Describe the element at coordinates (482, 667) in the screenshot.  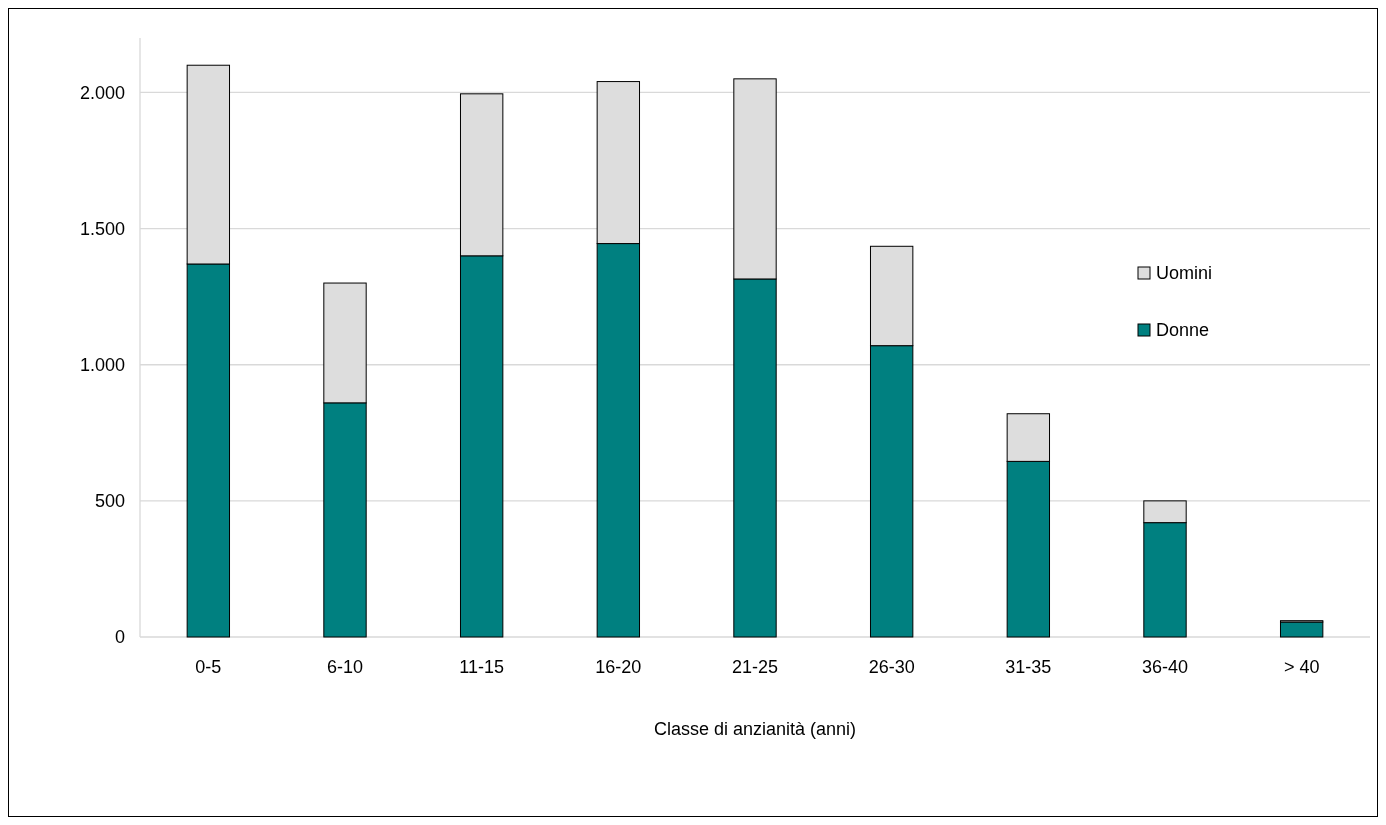
I see `x-tick-label: 11-15` at that location.